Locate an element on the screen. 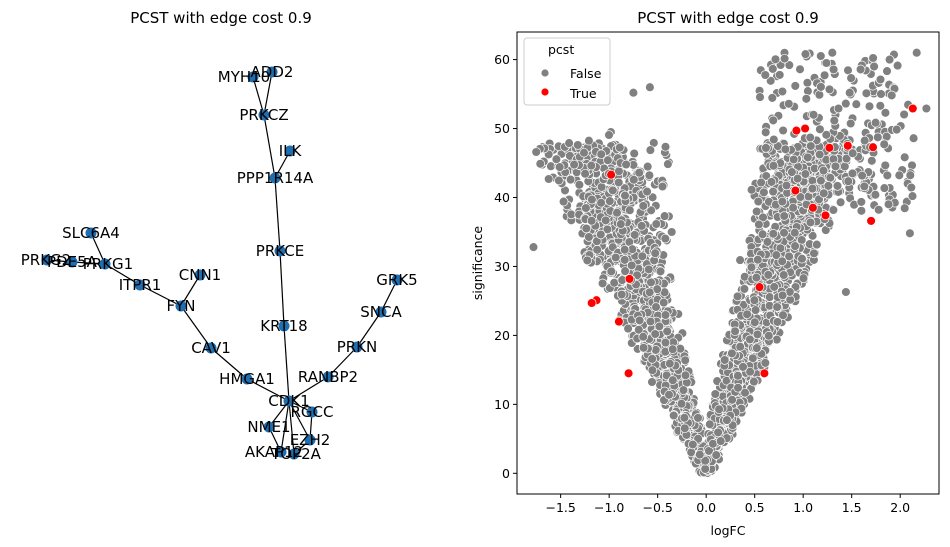 The height and width of the screenshot is (547, 950). edge-FYN-ITPR1 is located at coordinates (160, 295).